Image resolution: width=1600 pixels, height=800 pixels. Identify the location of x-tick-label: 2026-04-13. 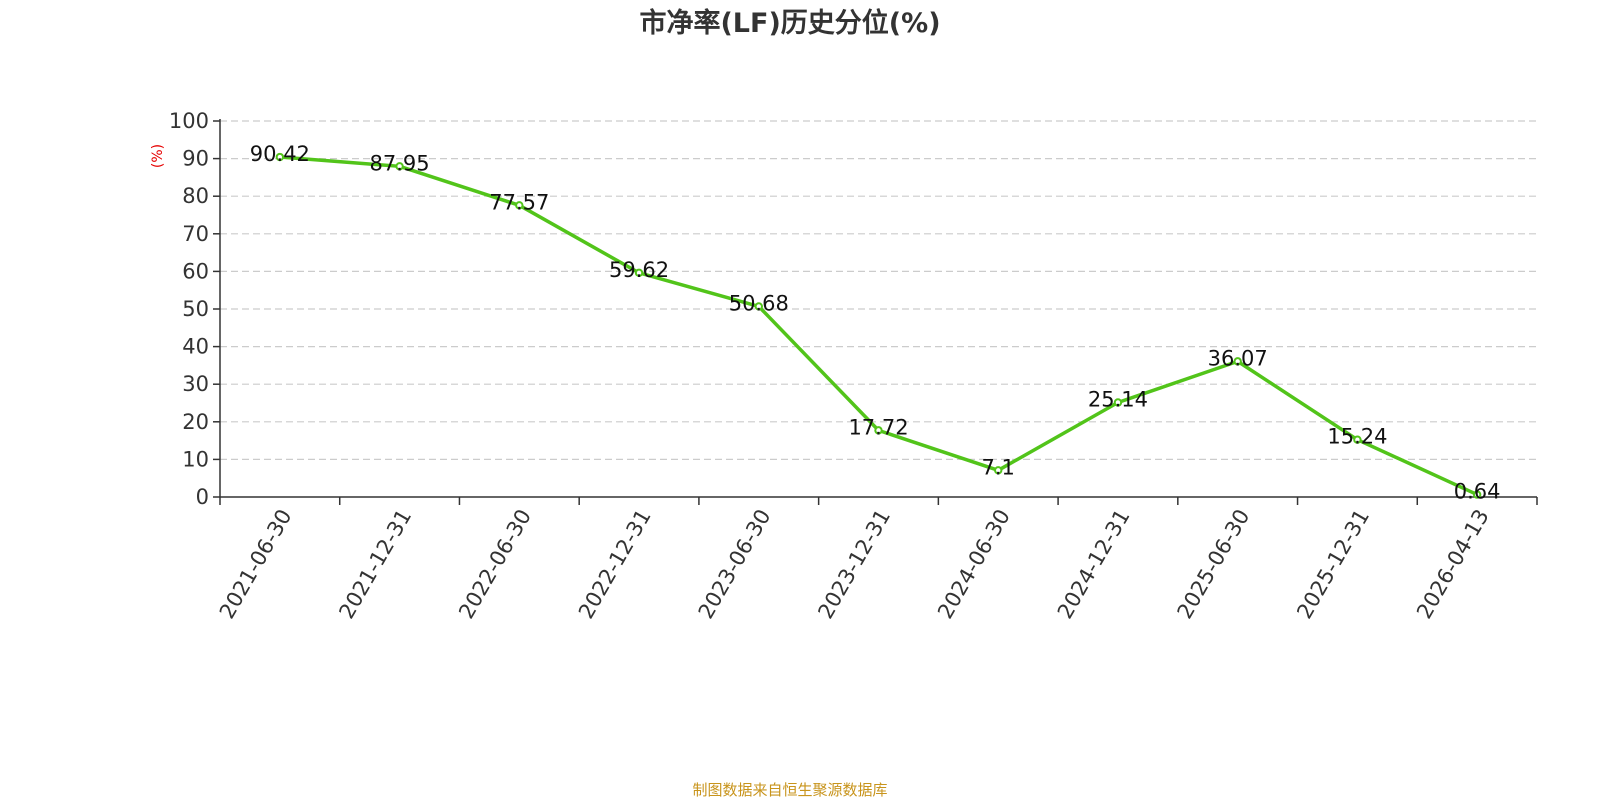
(1453, 564).